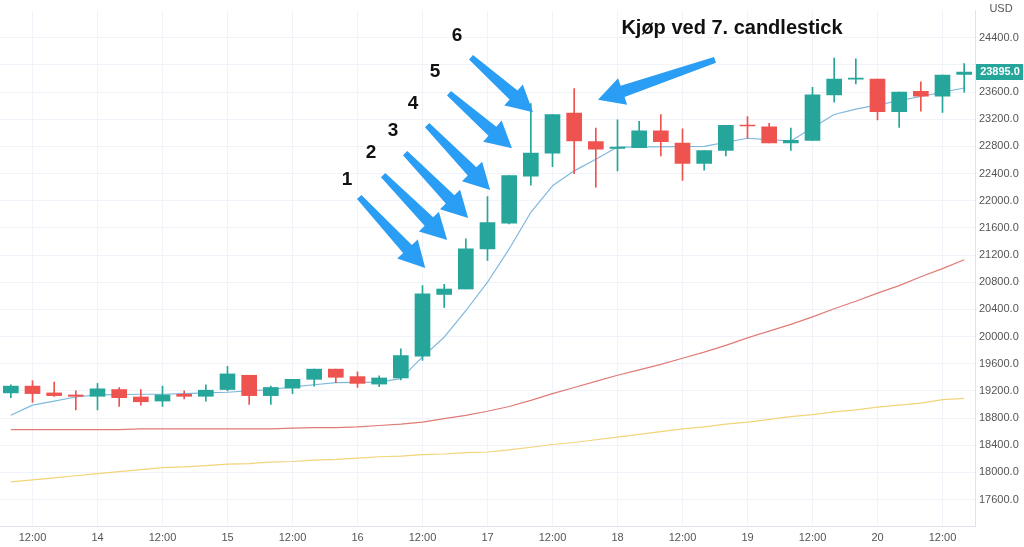 This screenshot has width=1024, height=547. What do you see at coordinates (347, 179) in the screenshot?
I see `annotation: 1` at bounding box center [347, 179].